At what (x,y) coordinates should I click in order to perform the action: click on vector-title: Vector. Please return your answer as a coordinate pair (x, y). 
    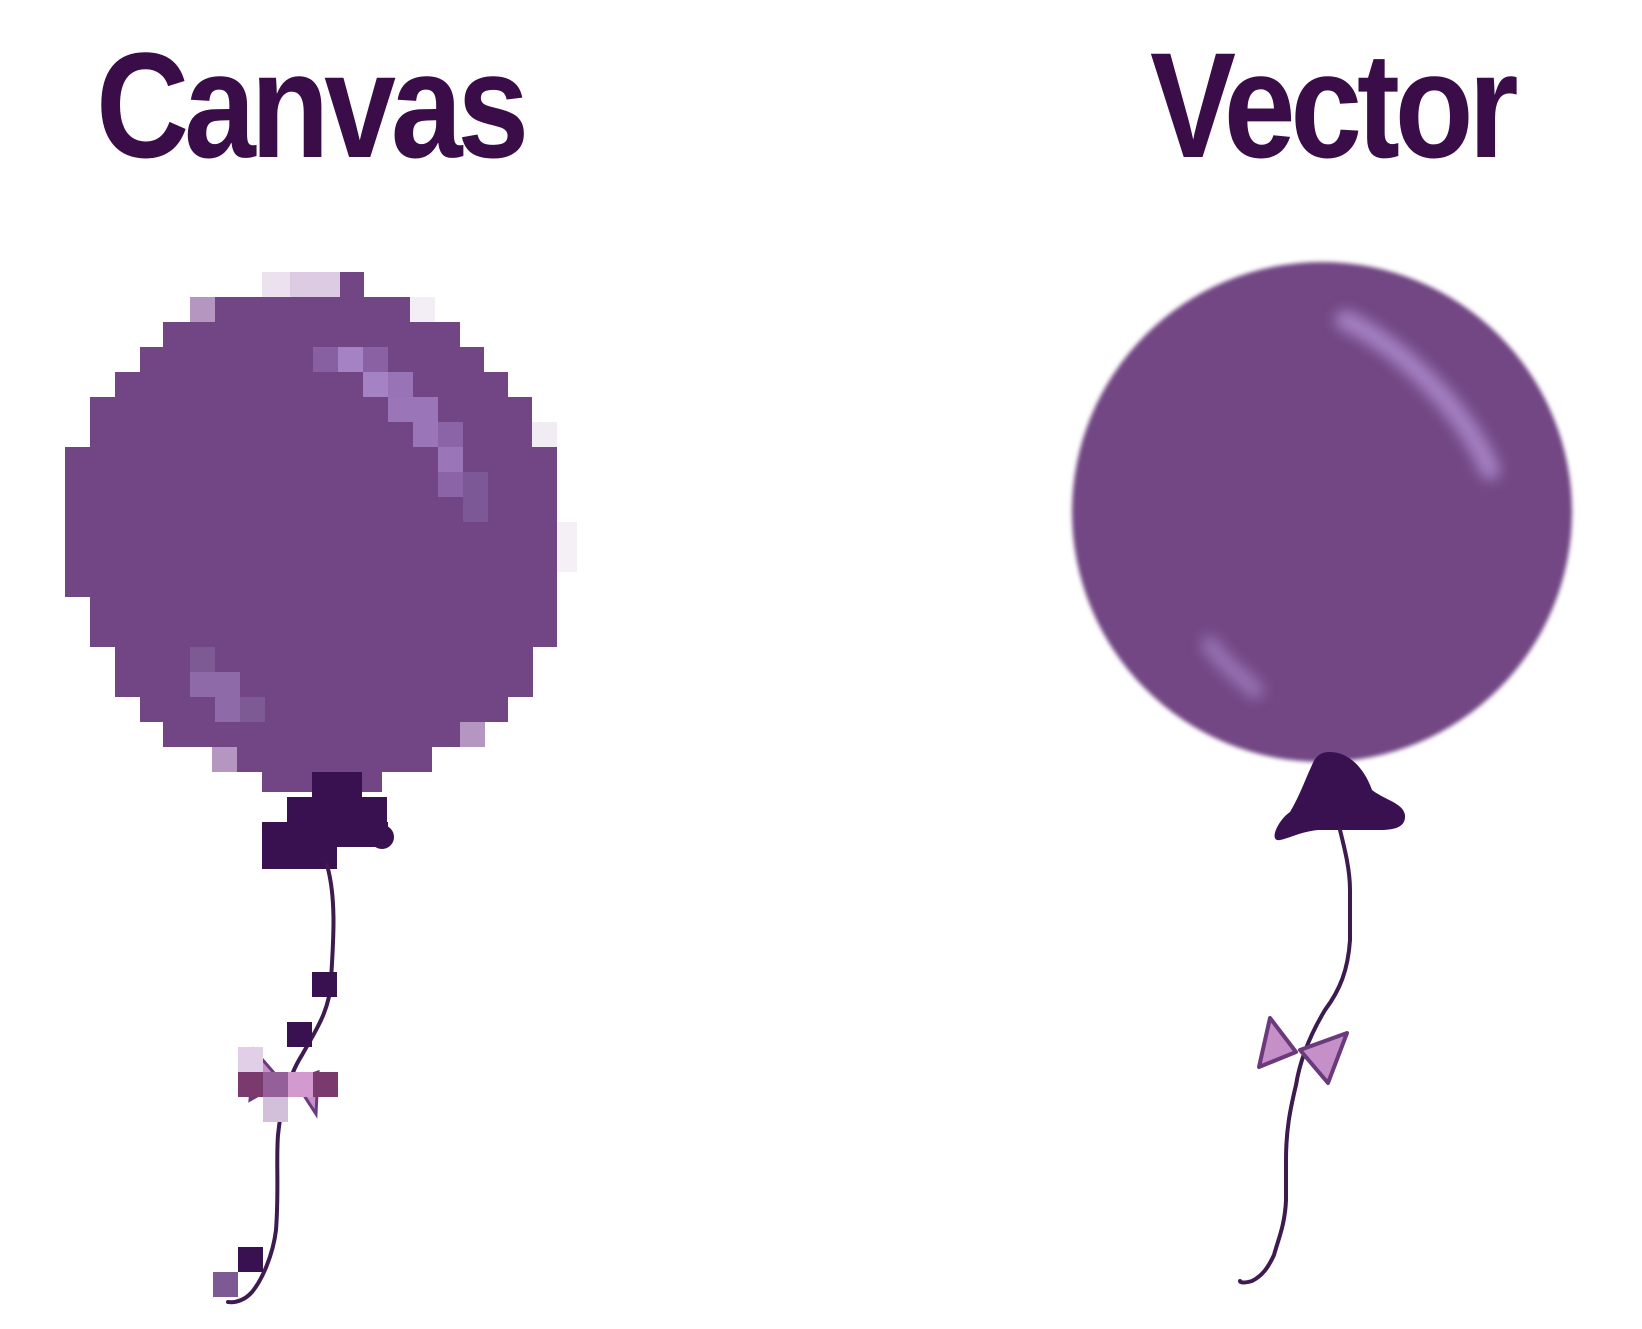
    Looking at the image, I should click on (1334, 105).